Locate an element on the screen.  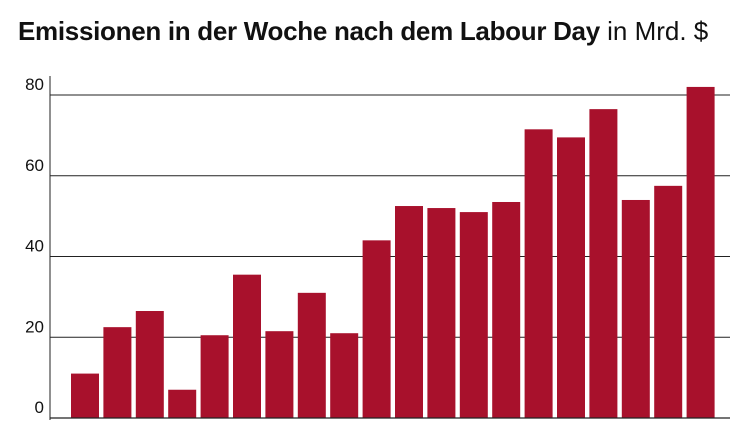
y-tick-label: 0 is located at coordinates (39, 407).